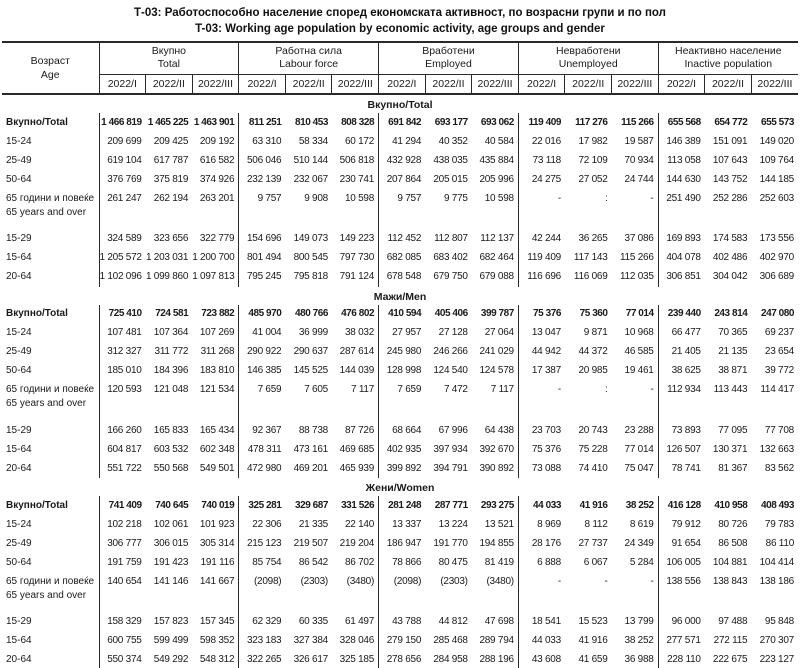 Image resolution: width=800 pixels, height=668 pixels. Describe the element at coordinates (777, 313) in the screenshot. I see `value-cell: 247 080` at that location.